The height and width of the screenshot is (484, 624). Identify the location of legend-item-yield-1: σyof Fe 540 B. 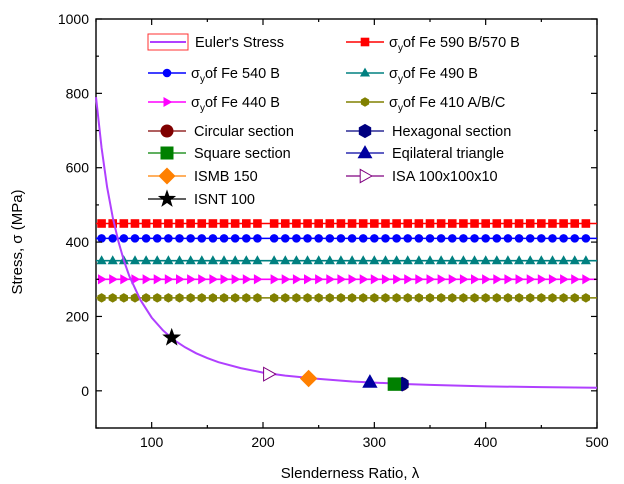
(214, 75).